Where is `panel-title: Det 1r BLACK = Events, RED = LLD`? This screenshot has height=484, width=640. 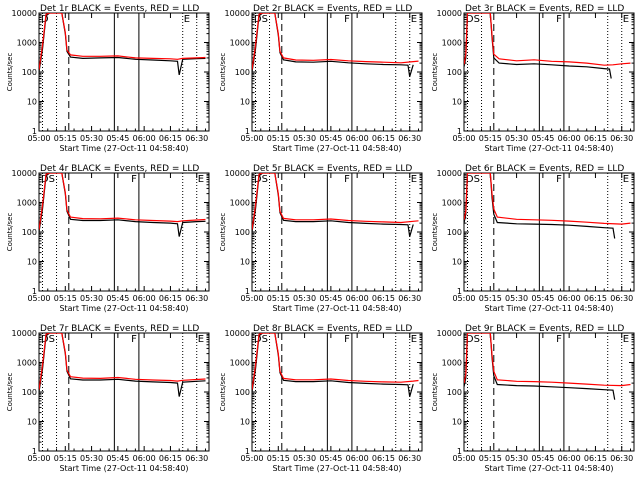 panel-title: Det 1r BLACK = Events, RED = LLD is located at coordinates (119, 9).